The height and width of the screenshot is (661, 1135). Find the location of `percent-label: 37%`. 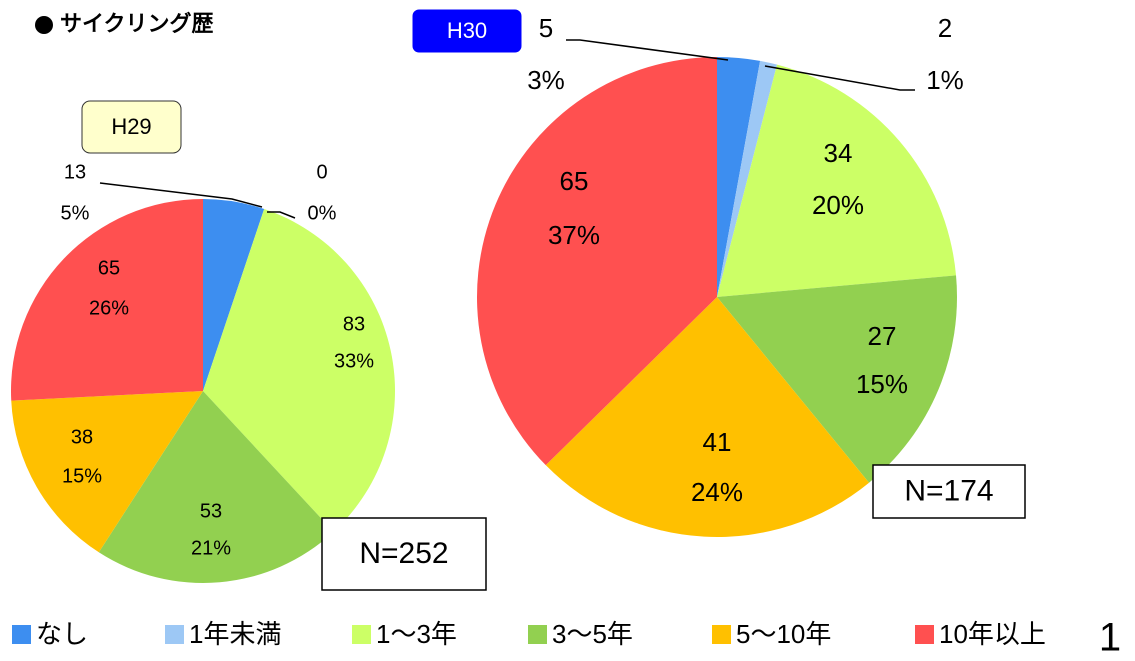

percent-label: 37% is located at coordinates (574, 235).